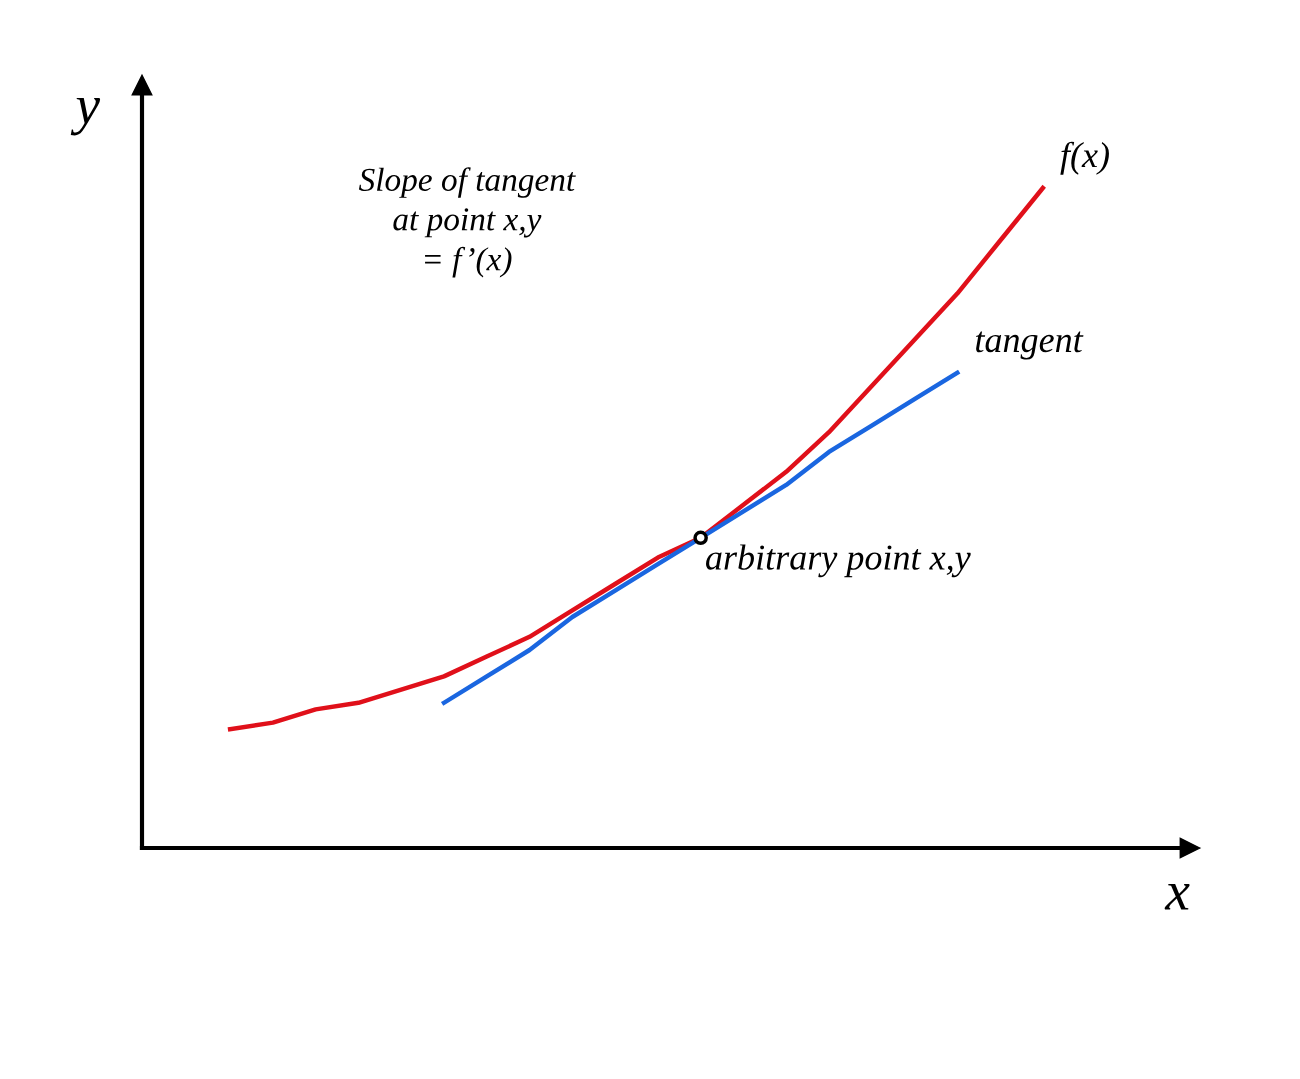 The width and height of the screenshot is (1300, 1079). What do you see at coordinates (838, 561) in the screenshot?
I see `annotation: arbitrary point x,y` at bounding box center [838, 561].